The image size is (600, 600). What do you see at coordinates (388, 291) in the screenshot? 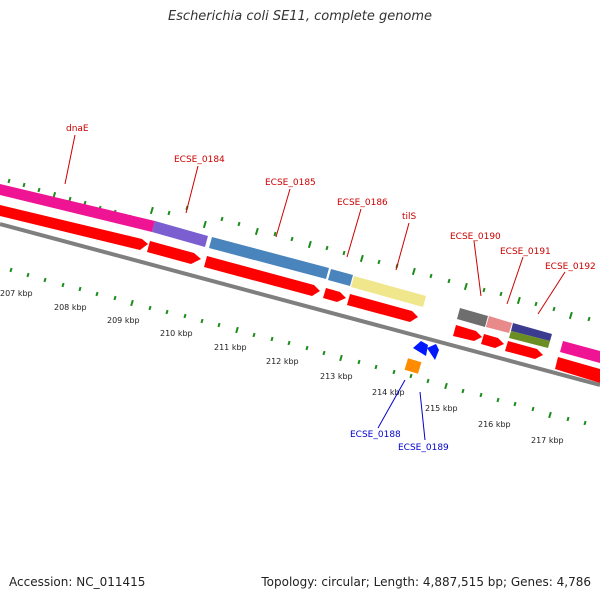
I see `gene-tilS-block` at bounding box center [388, 291].